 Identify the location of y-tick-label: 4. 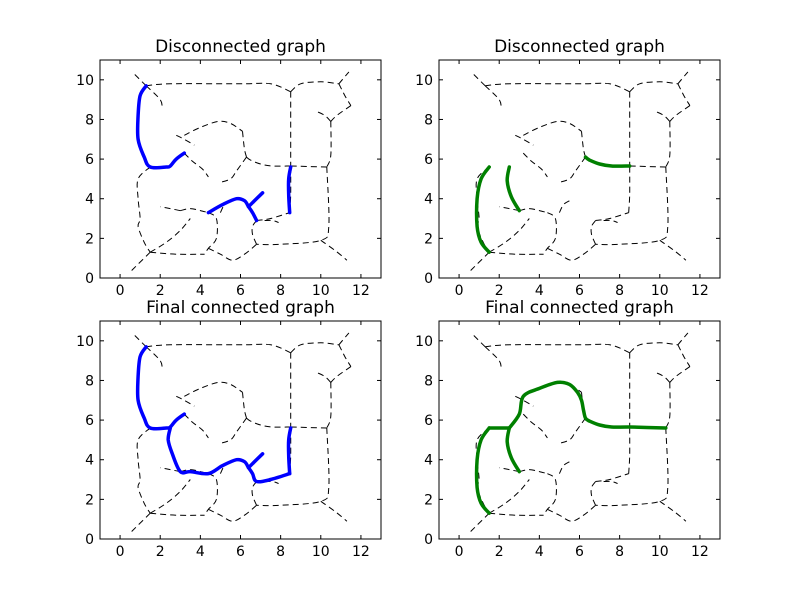
(89, 461).